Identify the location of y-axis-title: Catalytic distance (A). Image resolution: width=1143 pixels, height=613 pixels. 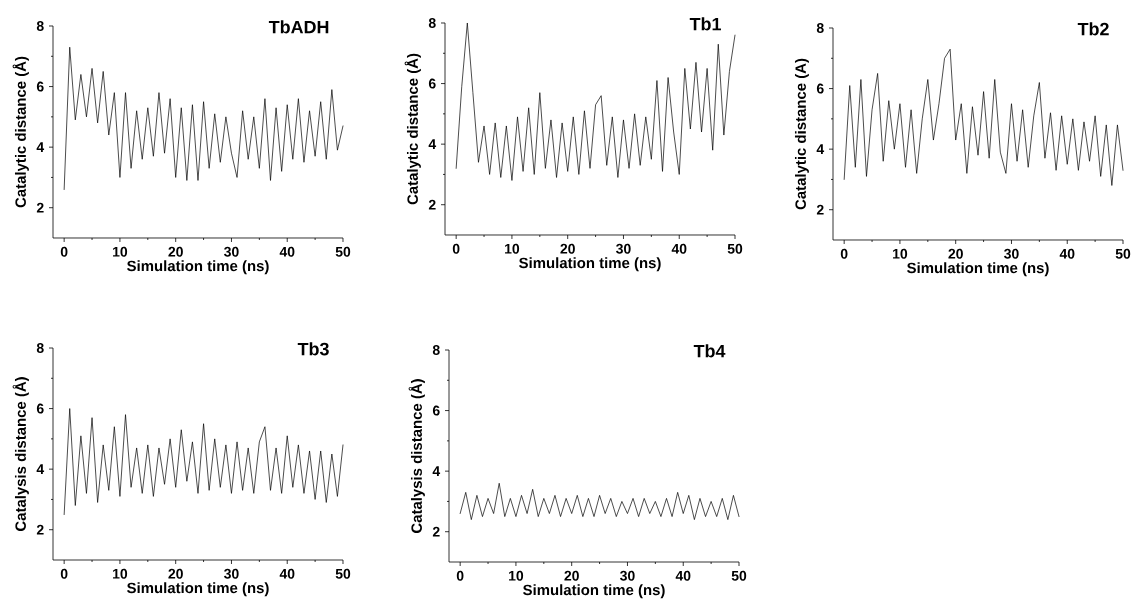
(801, 134).